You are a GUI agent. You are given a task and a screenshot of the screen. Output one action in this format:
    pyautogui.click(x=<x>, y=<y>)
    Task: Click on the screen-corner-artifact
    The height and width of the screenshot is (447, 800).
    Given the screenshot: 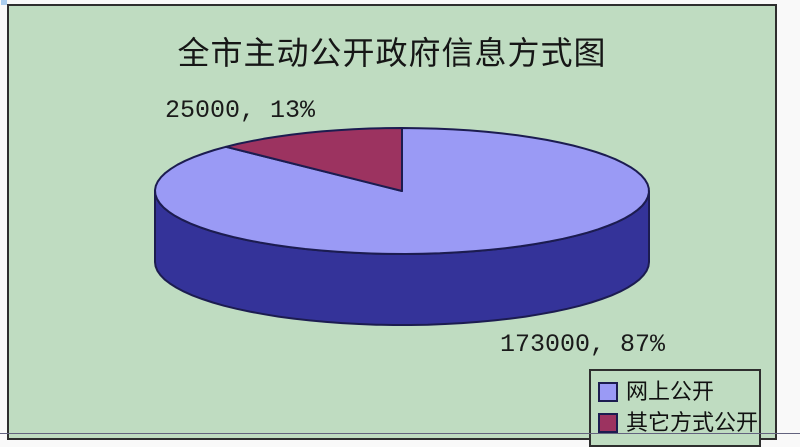 What is the action you would take?
    pyautogui.click(x=4, y=2)
    